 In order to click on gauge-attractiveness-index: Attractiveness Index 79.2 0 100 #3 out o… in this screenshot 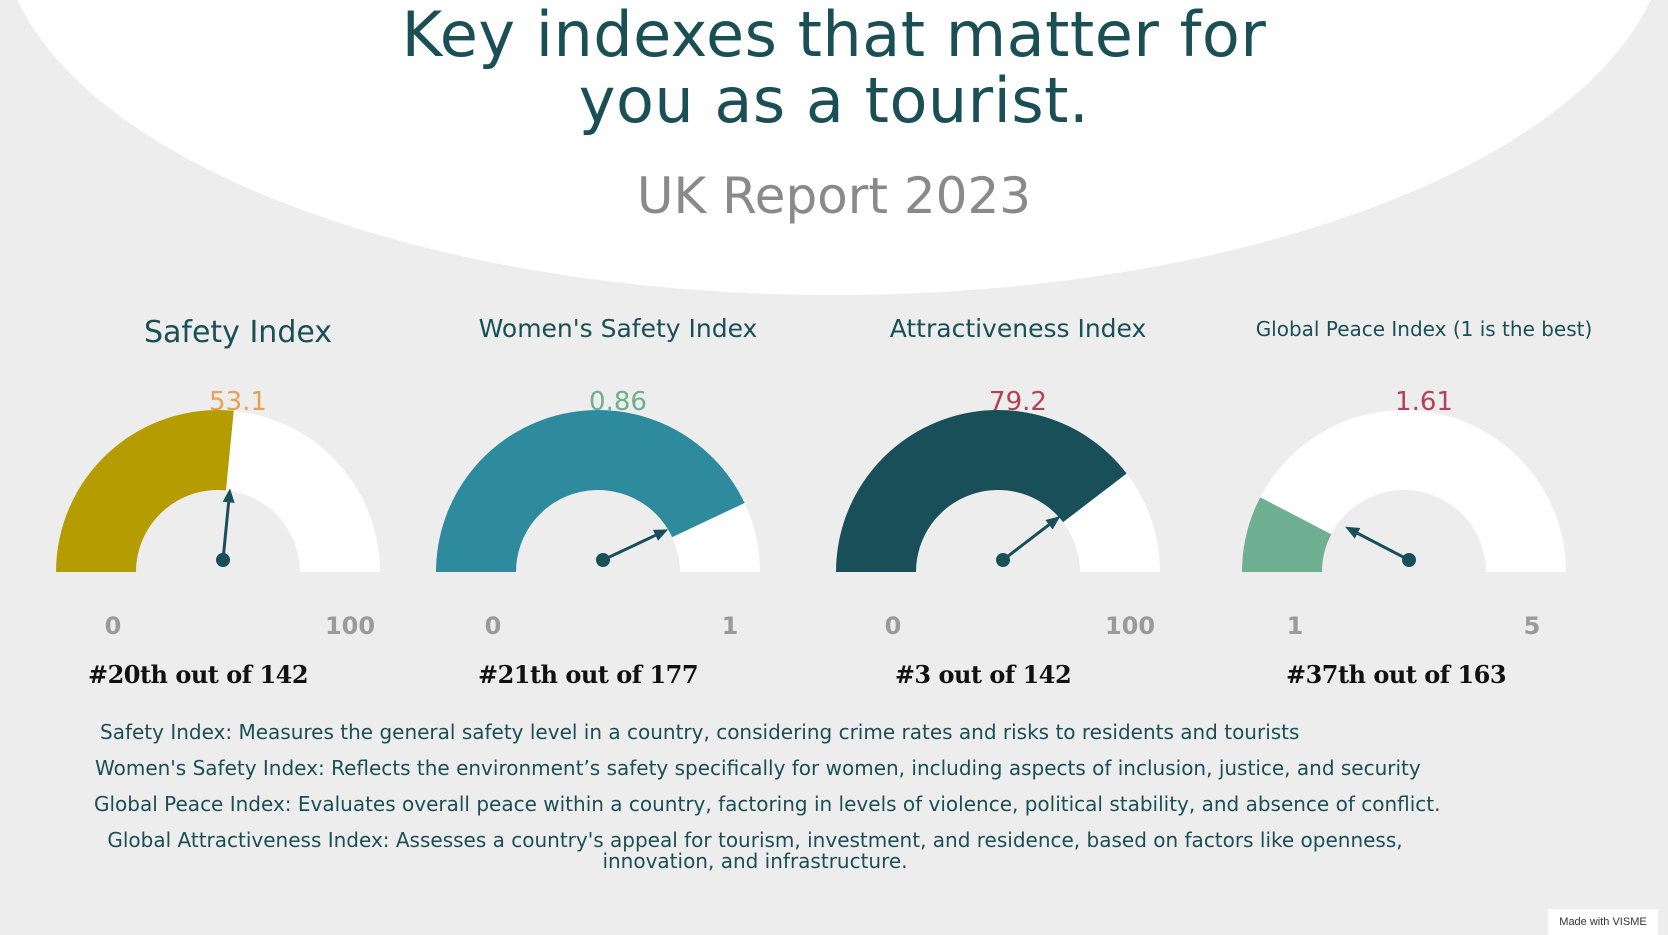, I will do `click(1018, 507)`.